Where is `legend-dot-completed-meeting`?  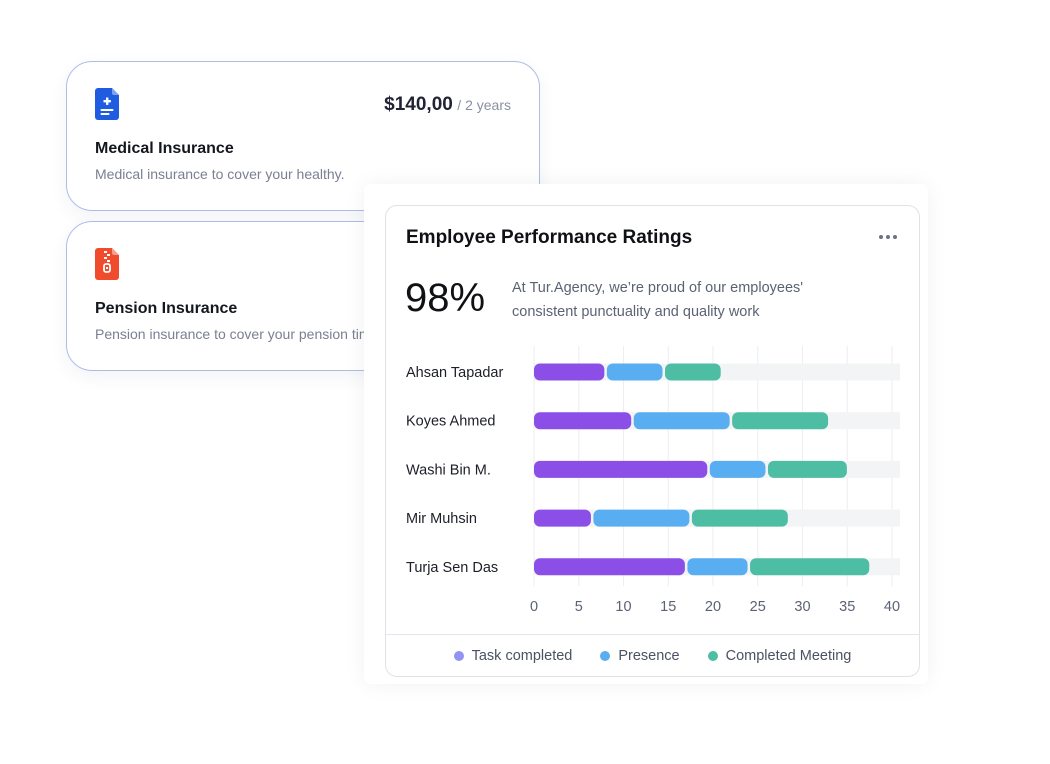 legend-dot-completed-meeting is located at coordinates (712, 655).